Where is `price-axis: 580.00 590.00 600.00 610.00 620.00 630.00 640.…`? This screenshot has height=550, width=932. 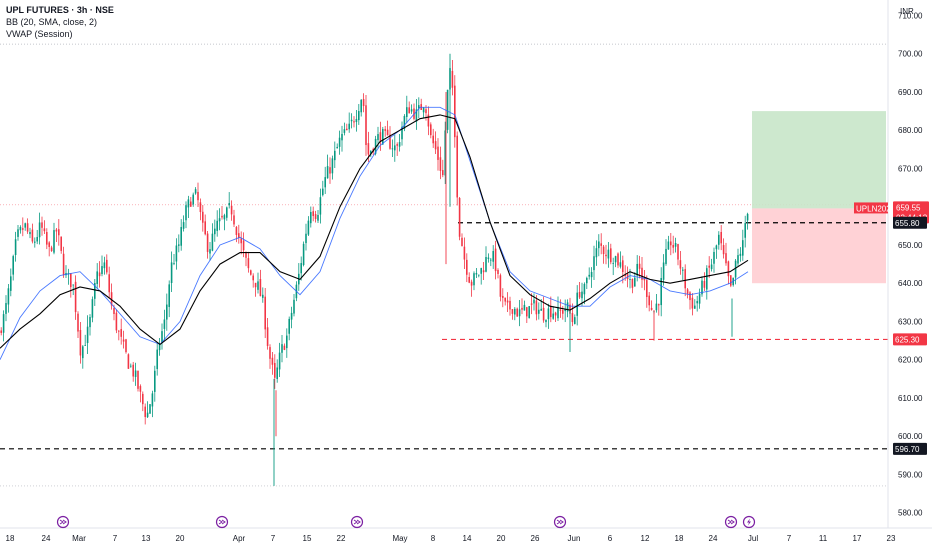 price-axis: 580.00 590.00 600.00 610.00 620.00 630.00 640.… is located at coordinates (910, 264).